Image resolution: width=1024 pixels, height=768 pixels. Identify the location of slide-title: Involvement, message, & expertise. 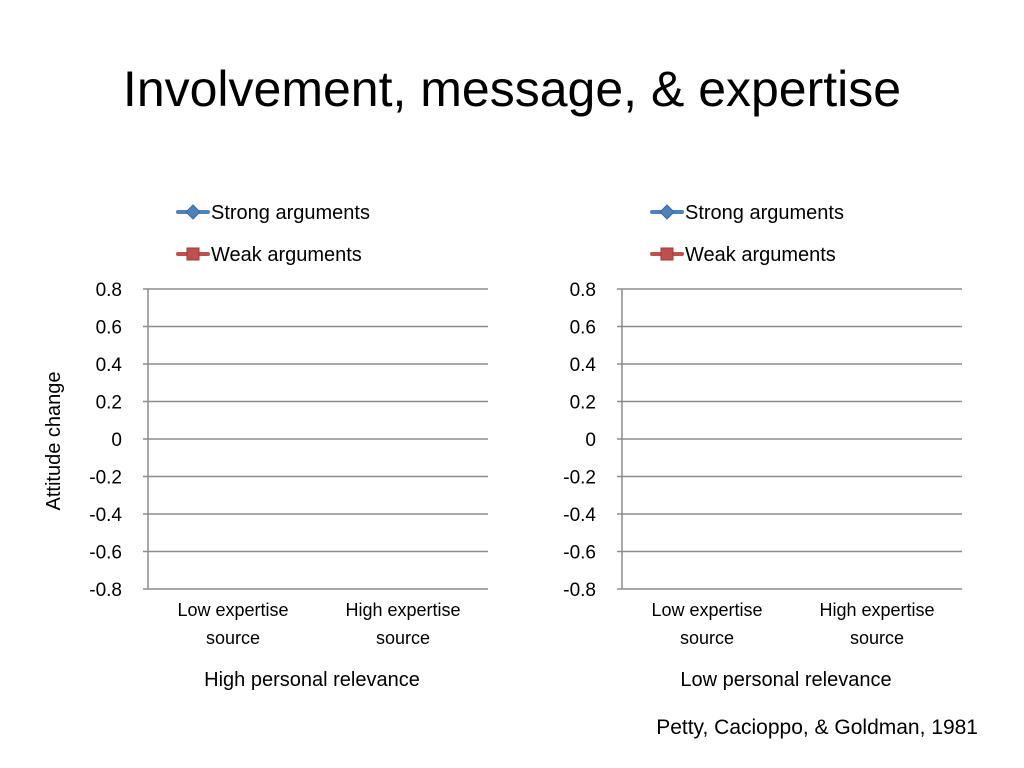
(512, 89).